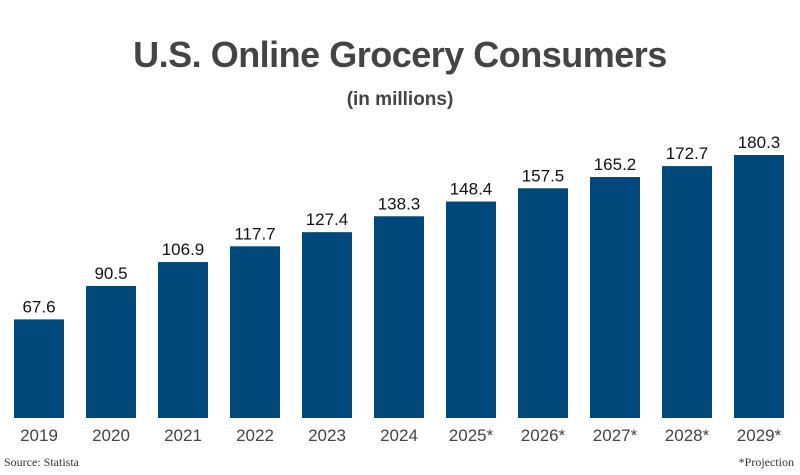  What do you see at coordinates (471, 435) in the screenshot?
I see `x-tick-label: 2025*` at bounding box center [471, 435].